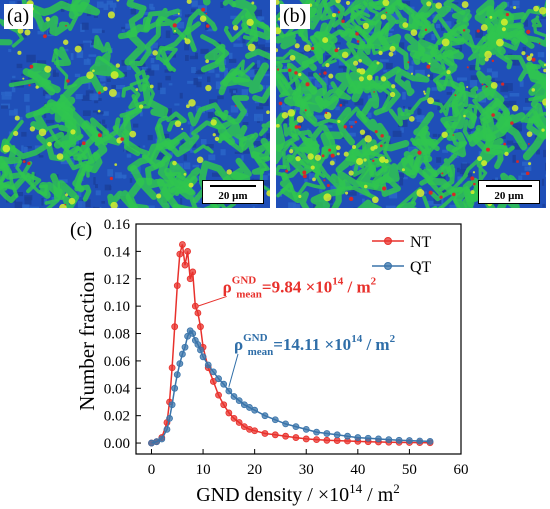 The width and height of the screenshot is (550, 509). What do you see at coordinates (378, 495) in the screenshot?
I see `x-axis-label-unit: / m` at bounding box center [378, 495].